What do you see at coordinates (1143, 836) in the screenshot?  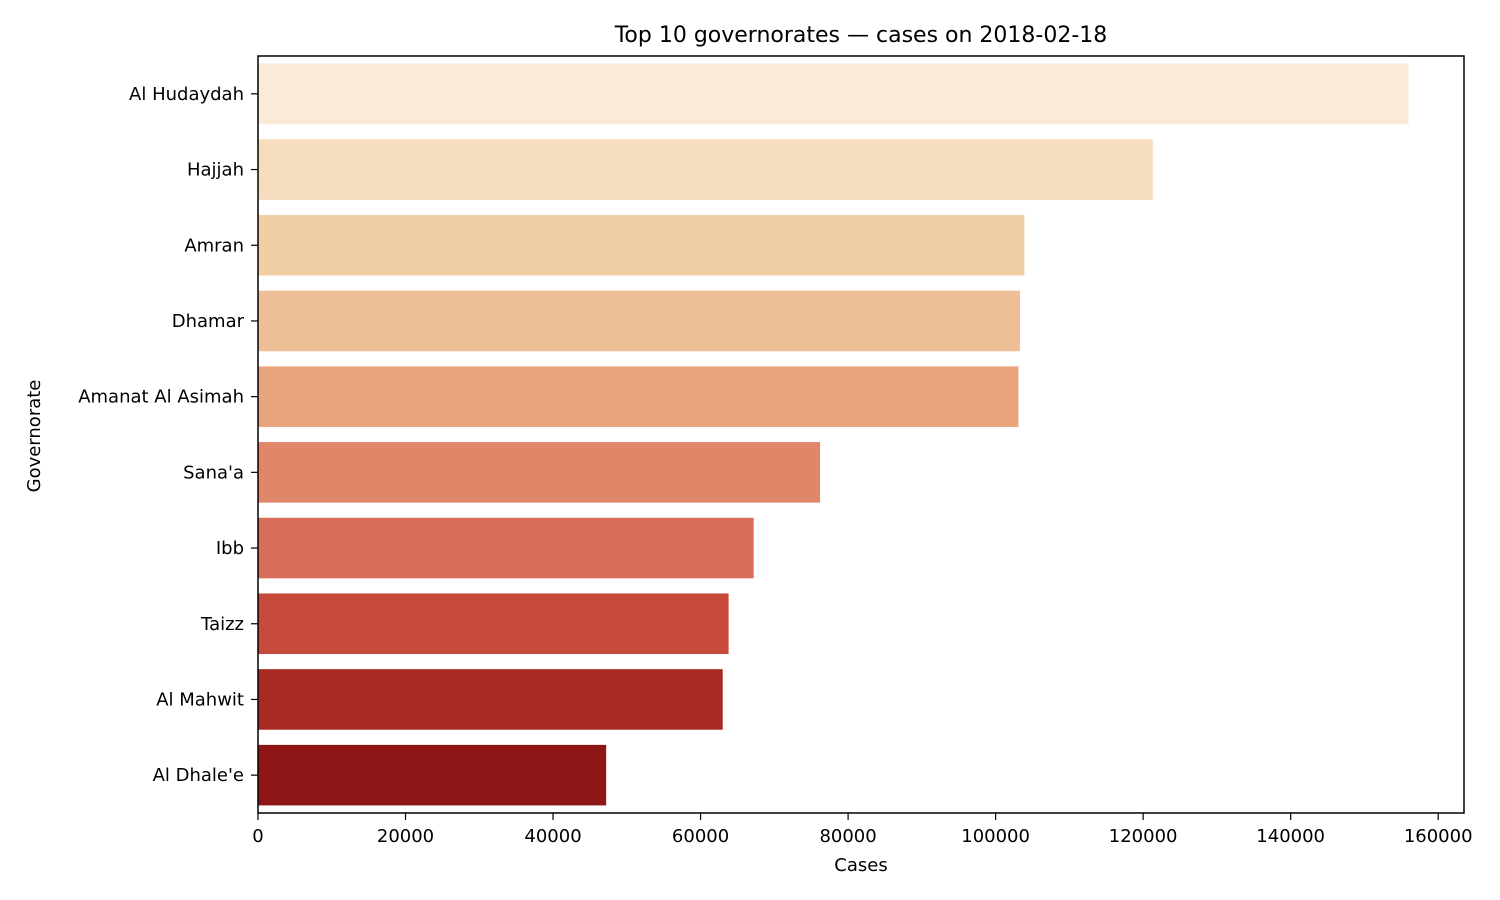 I see `x-tick-label: 120000` at bounding box center [1143, 836].